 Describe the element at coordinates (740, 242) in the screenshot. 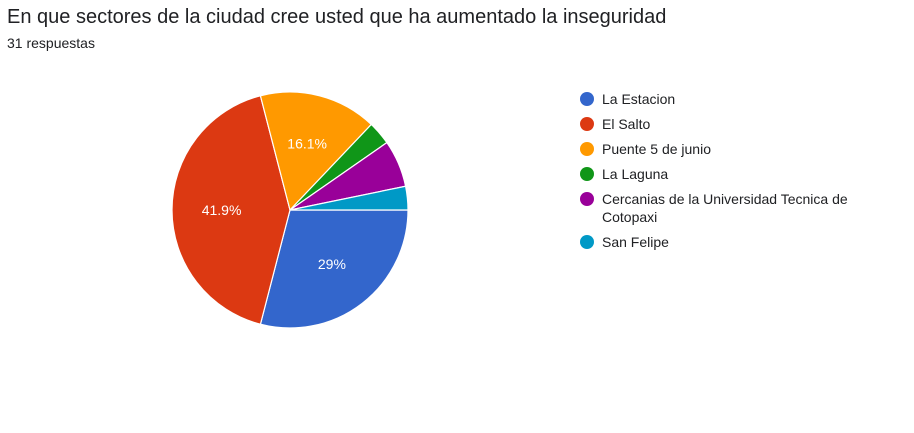

I see `legend-item: San Felipe` at that location.